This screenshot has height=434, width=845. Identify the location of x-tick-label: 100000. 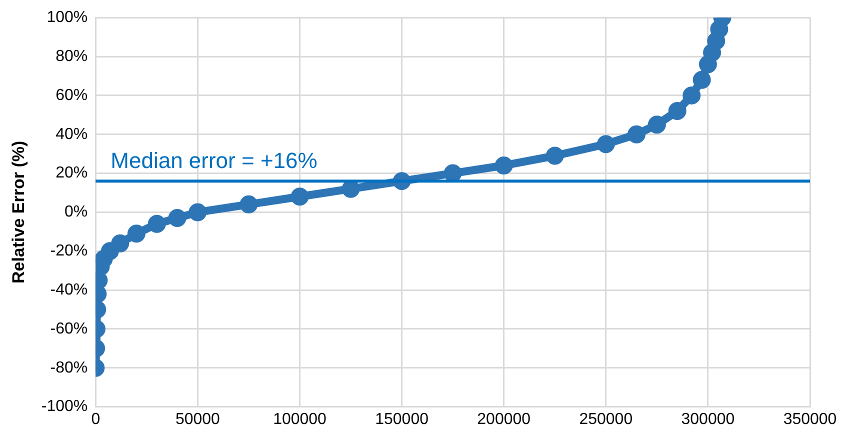
(300, 419).